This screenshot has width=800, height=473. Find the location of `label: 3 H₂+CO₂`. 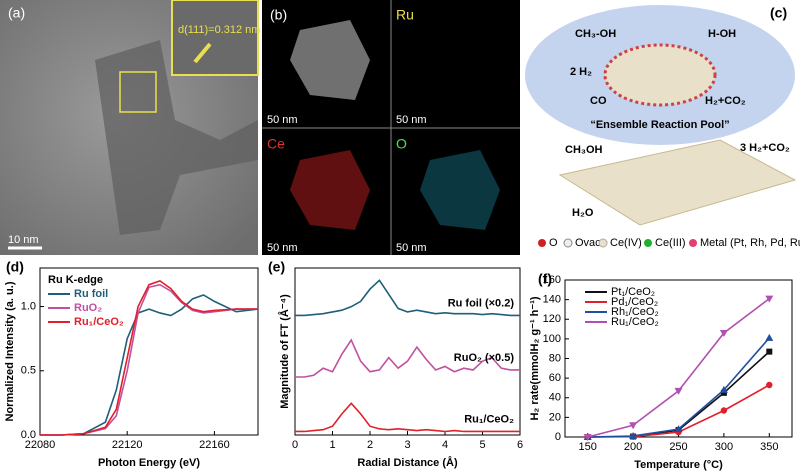

label: 3 H₂+CO₂ is located at coordinates (765, 148).